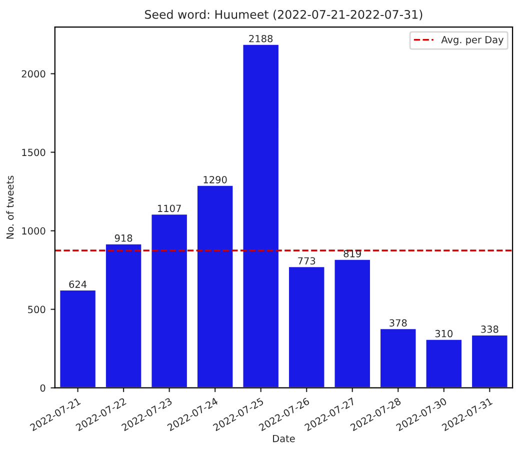 The width and height of the screenshot is (523, 451). Describe the element at coordinates (43, 388) in the screenshot. I see `y-tick-label: 0` at that location.